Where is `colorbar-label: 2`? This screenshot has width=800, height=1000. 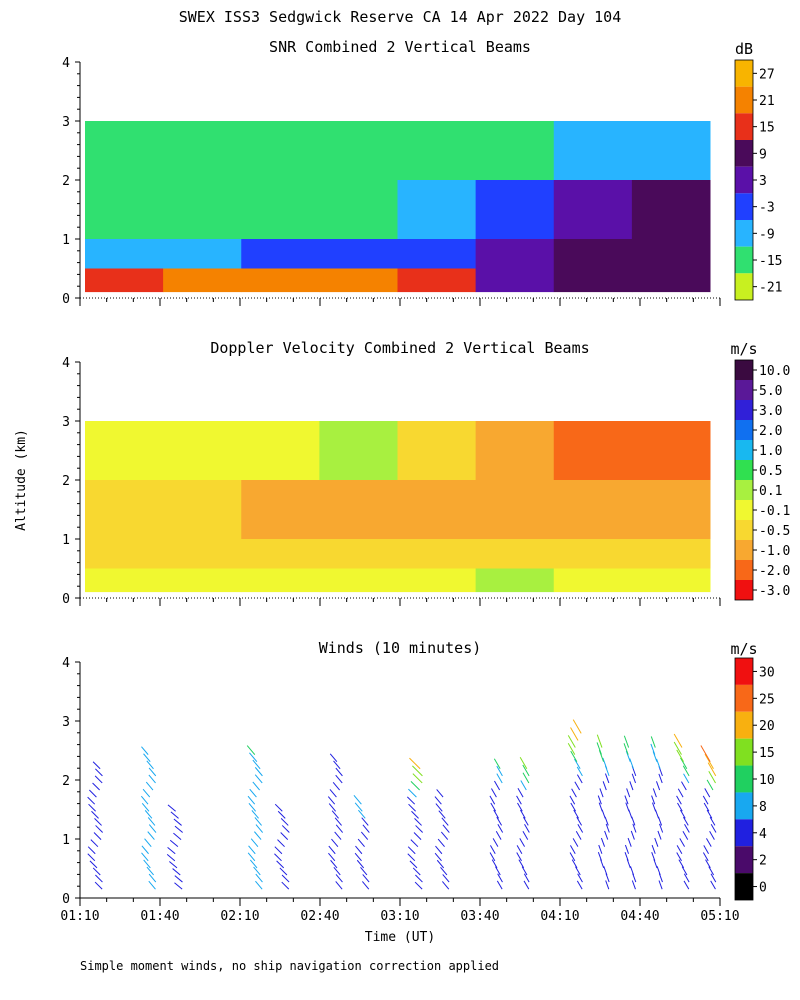 colorbar-label: 2 is located at coordinates (763, 861).